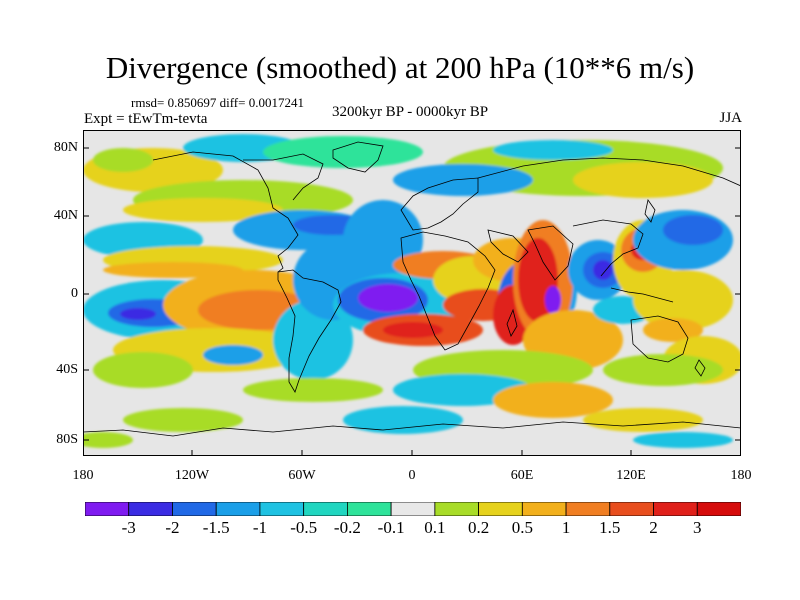 This screenshot has width=800, height=600. I want to click on colorbar-label: -1, so click(259, 527).